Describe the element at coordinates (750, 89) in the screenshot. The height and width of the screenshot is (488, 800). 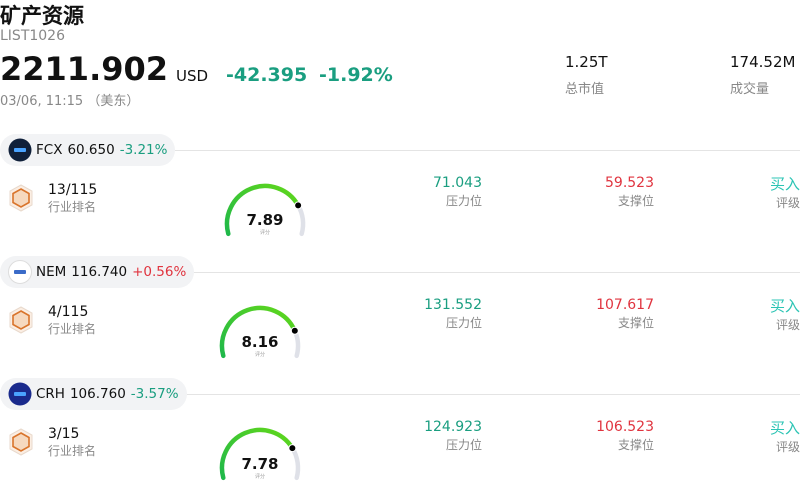
I see `stat-label: 成交量` at that location.